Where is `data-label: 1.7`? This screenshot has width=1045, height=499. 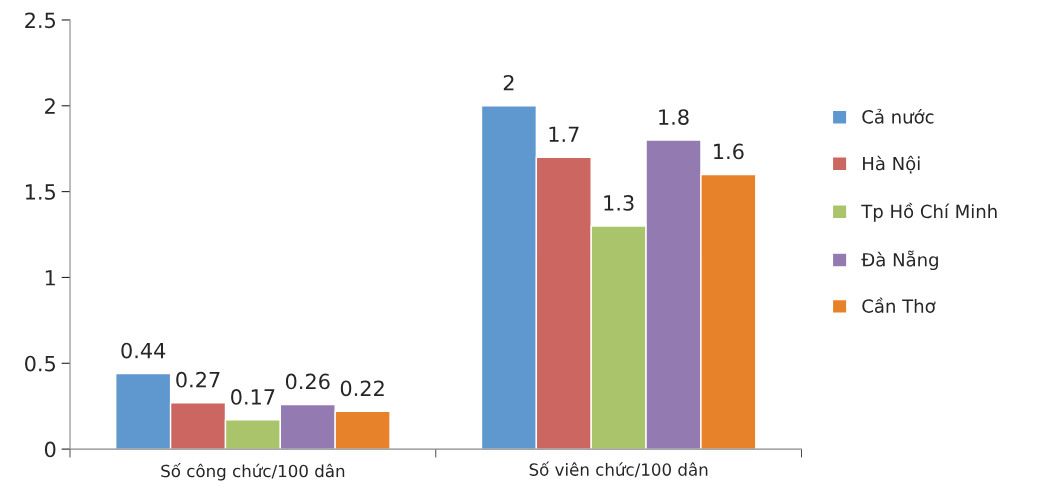 data-label: 1.7 is located at coordinates (564, 134).